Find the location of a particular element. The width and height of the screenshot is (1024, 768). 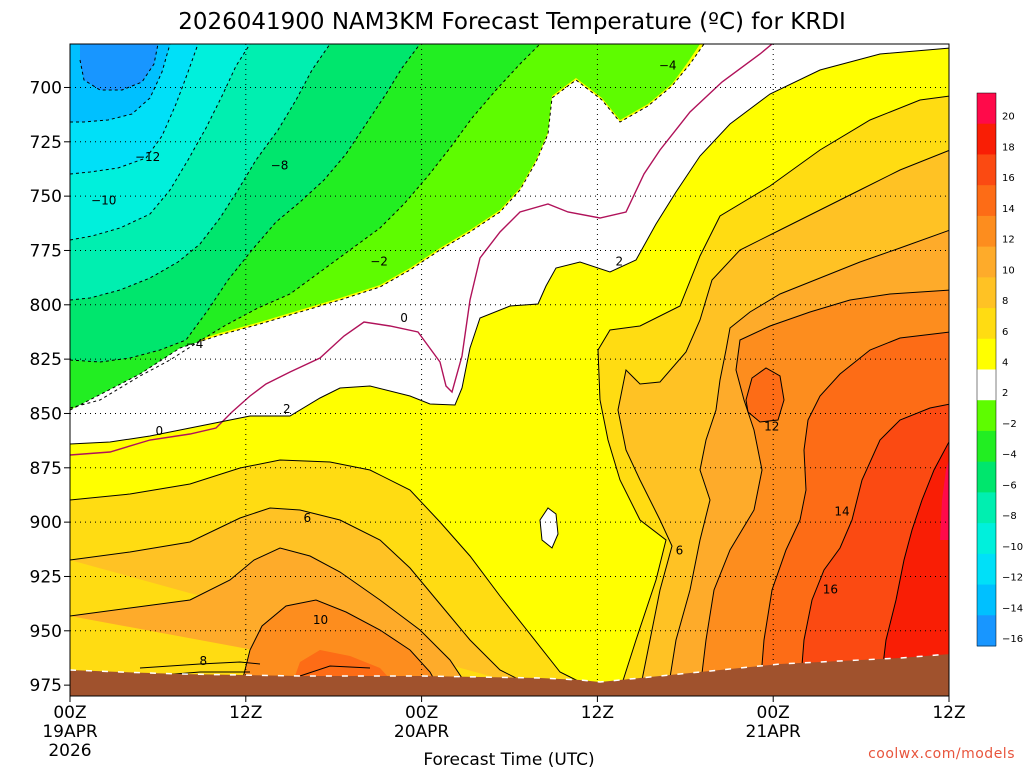

contour-16-line is located at coordinates (874, 547).